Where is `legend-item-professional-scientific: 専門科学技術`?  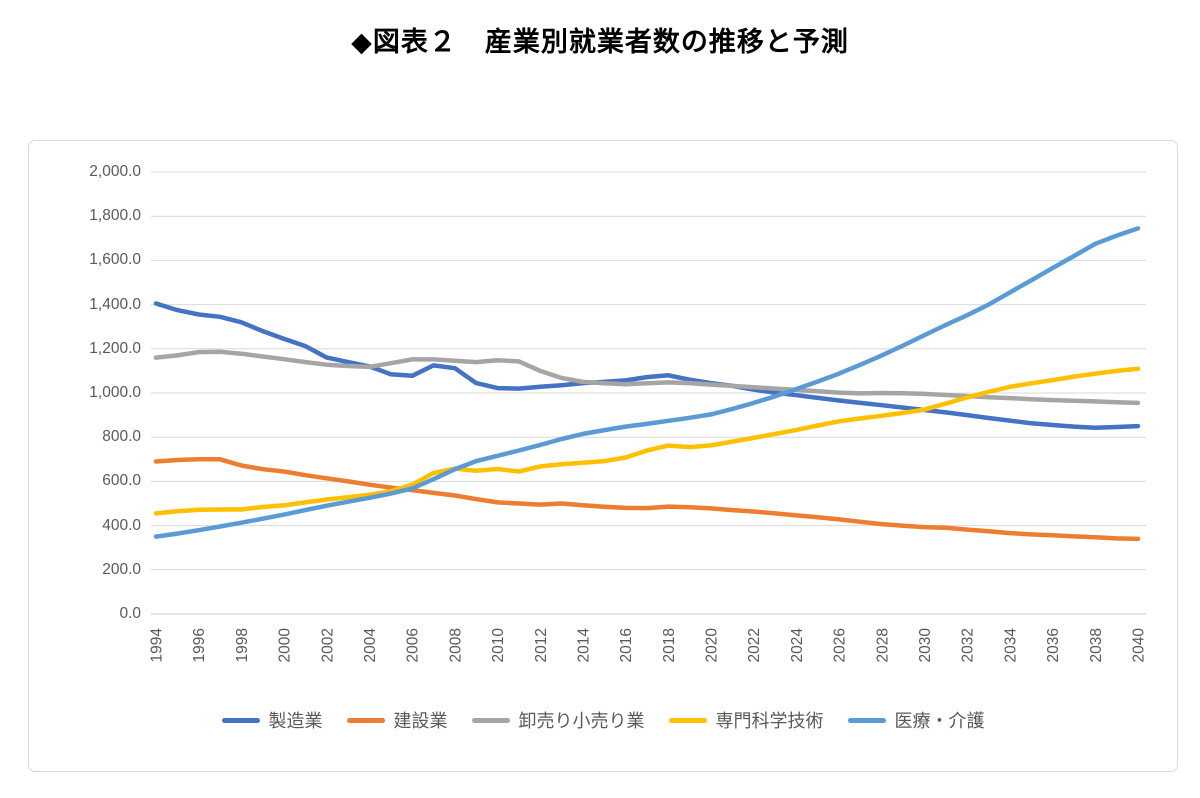
legend-item-professional-scientific: 専門科学技術 is located at coordinates (746, 720).